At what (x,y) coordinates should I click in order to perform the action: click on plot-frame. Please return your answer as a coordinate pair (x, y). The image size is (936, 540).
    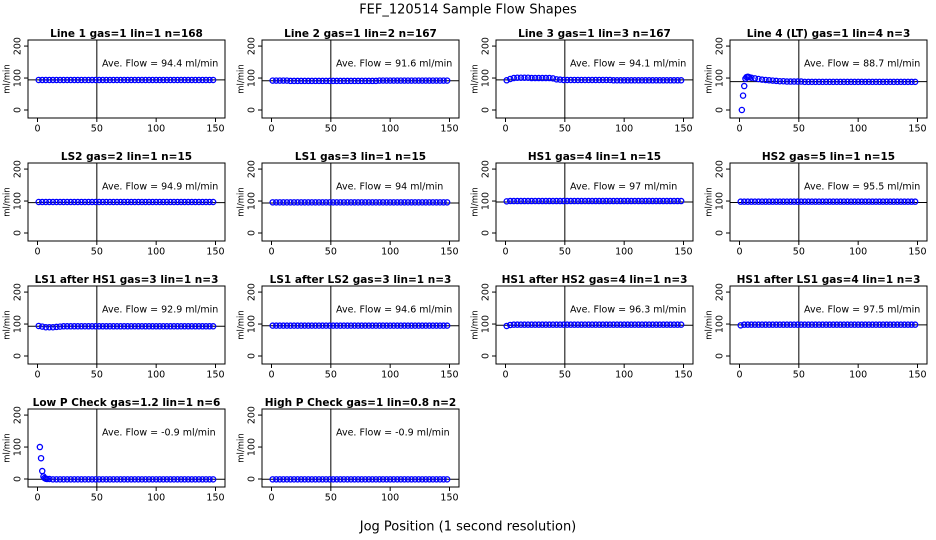
    Looking at the image, I should click on (126, 448).